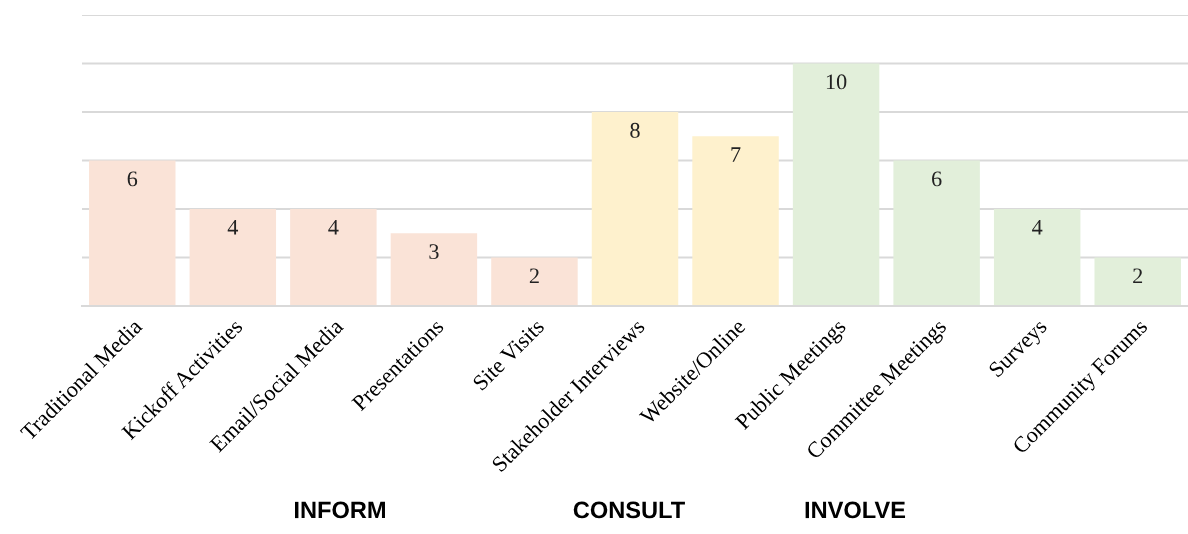 This screenshot has height=534, width=1188. Describe the element at coordinates (434, 252) in the screenshot. I see `data-label: 3` at that location.